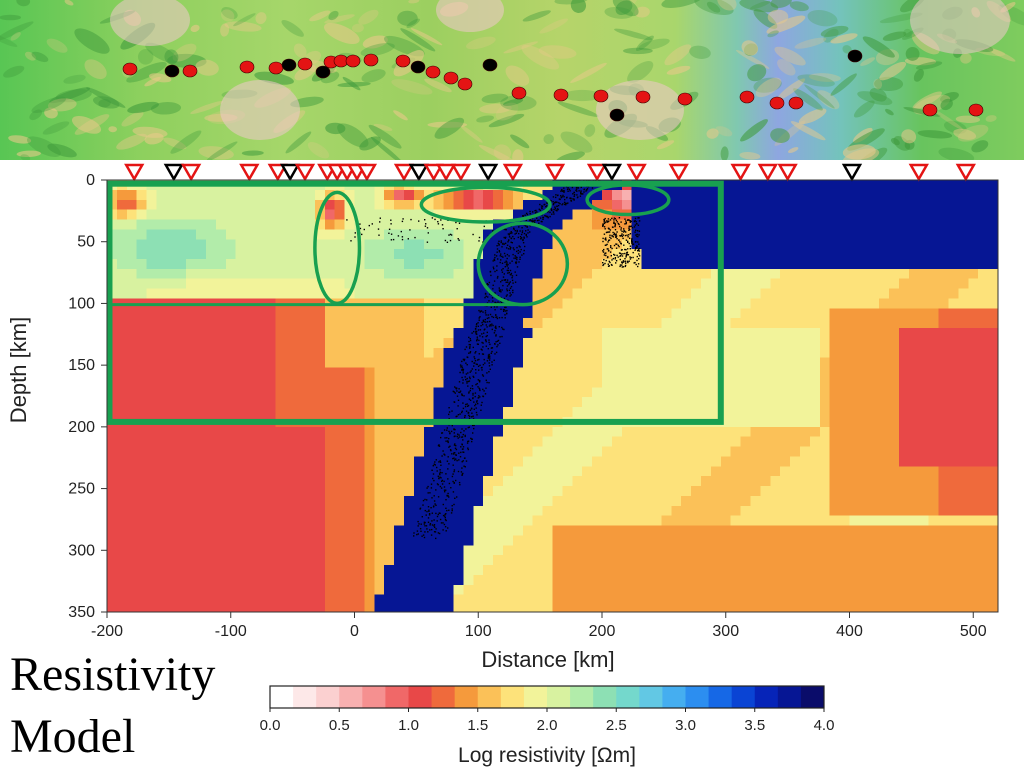 The width and height of the screenshot is (1024, 768). Describe the element at coordinates (855, 56) in the screenshot. I see `map-site-black` at that location.